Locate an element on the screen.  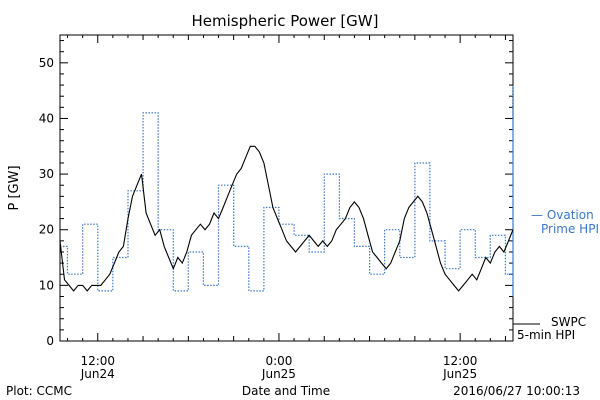
y-tick-label: 50 is located at coordinates (46, 63).